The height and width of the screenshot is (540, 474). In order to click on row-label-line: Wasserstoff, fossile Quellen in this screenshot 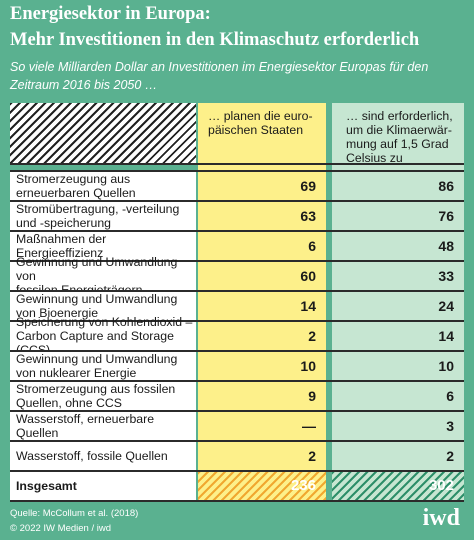, I will do `click(92, 455)`.